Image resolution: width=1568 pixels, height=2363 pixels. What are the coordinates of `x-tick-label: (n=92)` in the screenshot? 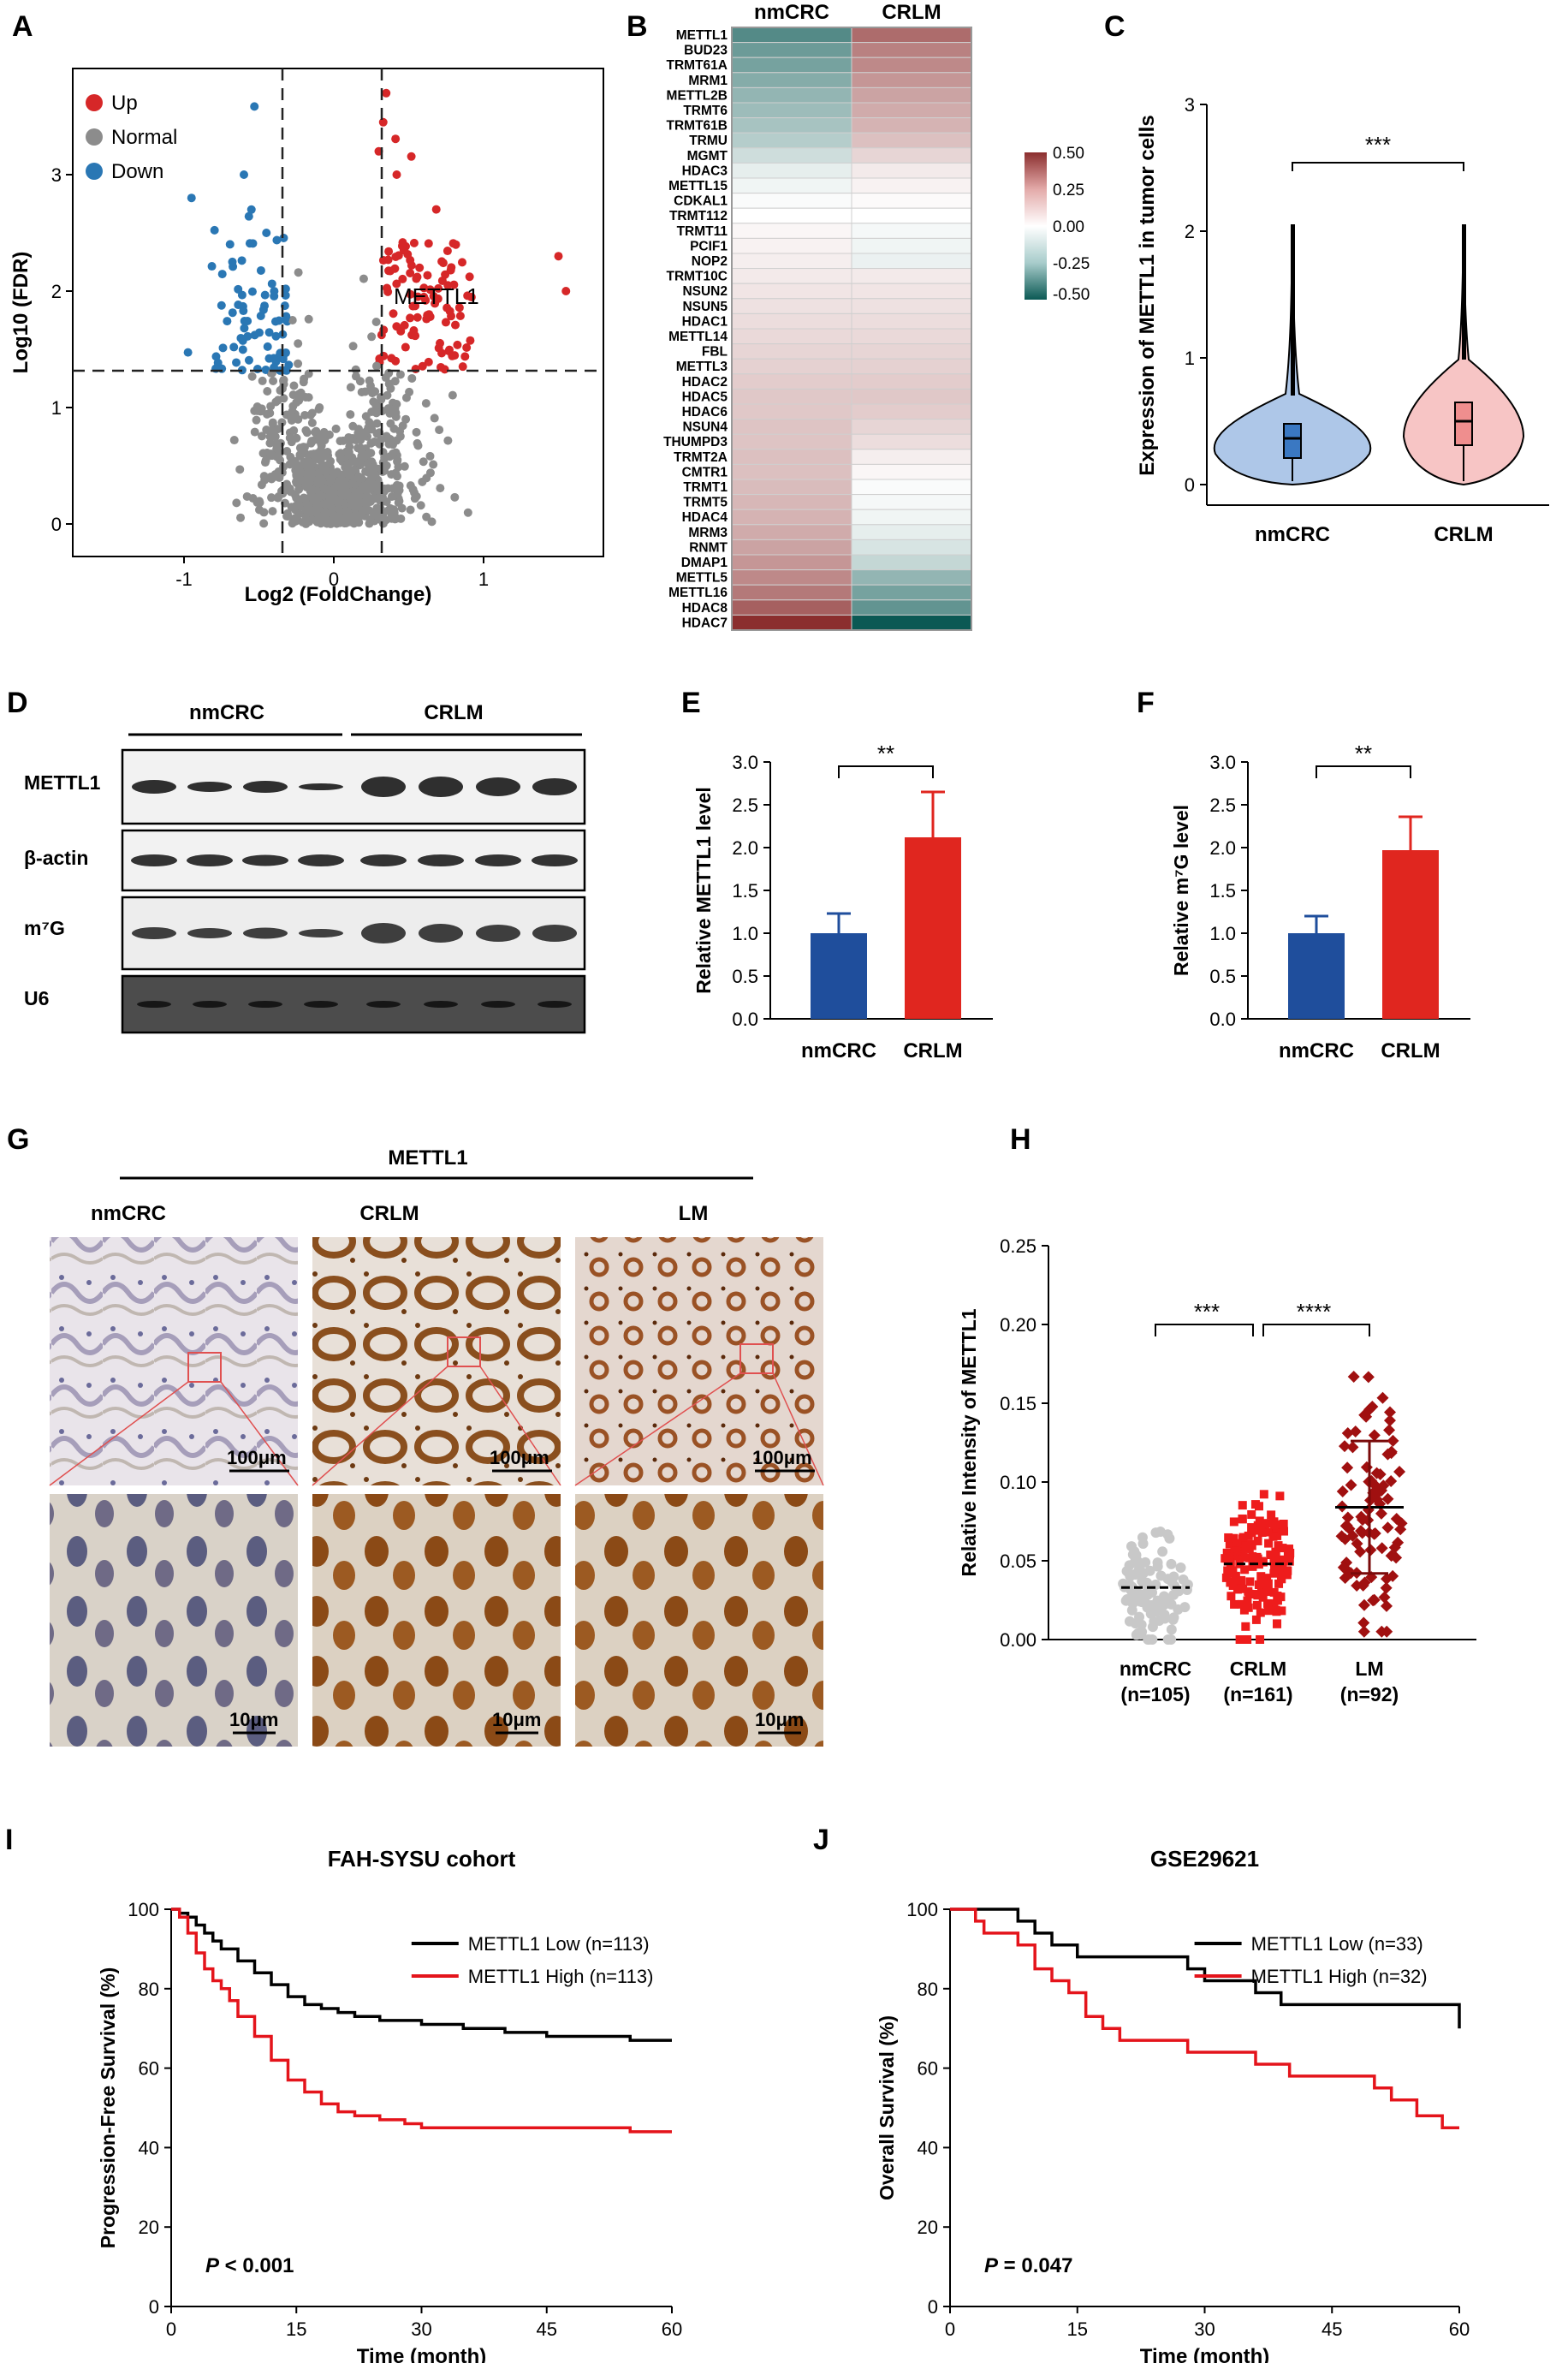 It's located at (1369, 1694).